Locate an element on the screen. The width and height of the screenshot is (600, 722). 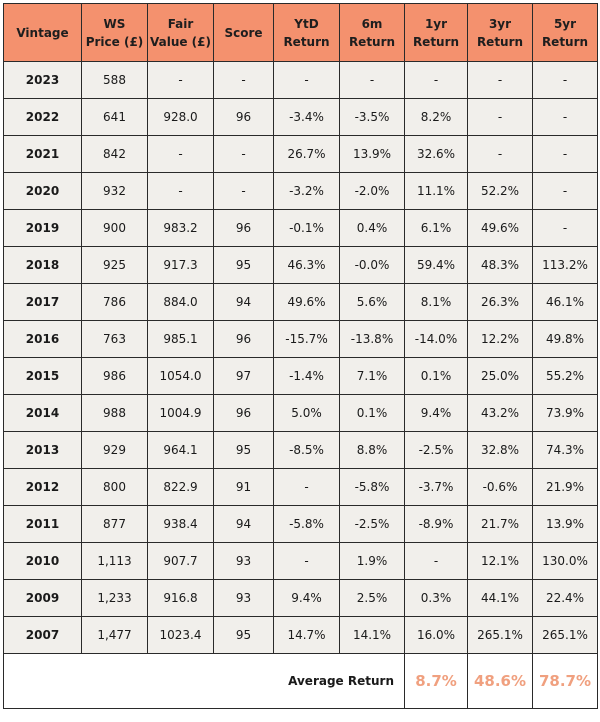
ytd-return-cell: -15.7% is located at coordinates (306, 339).